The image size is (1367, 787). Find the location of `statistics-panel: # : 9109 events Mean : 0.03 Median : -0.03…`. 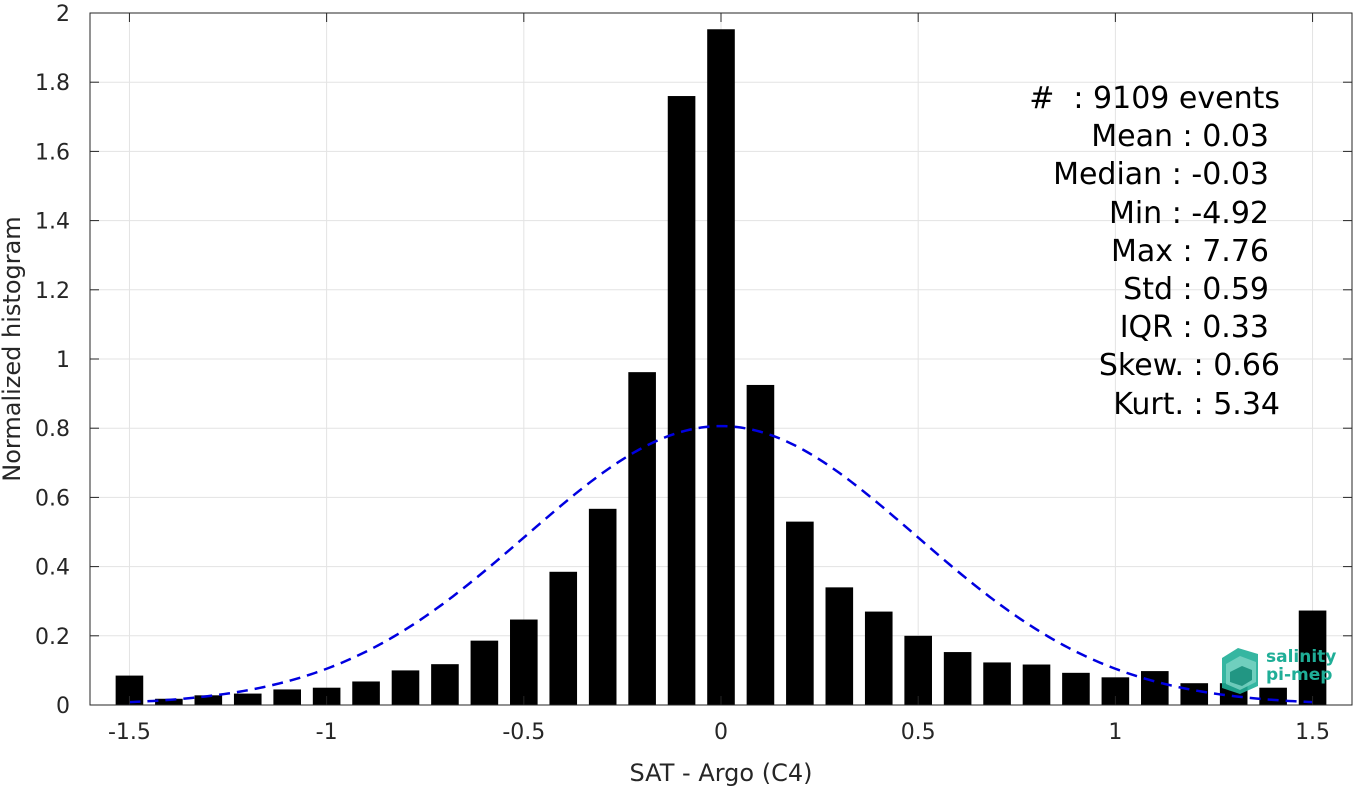

statistics-panel: # : 9109 events Mean : 0.03 Median : -0.03… is located at coordinates (1140, 252).